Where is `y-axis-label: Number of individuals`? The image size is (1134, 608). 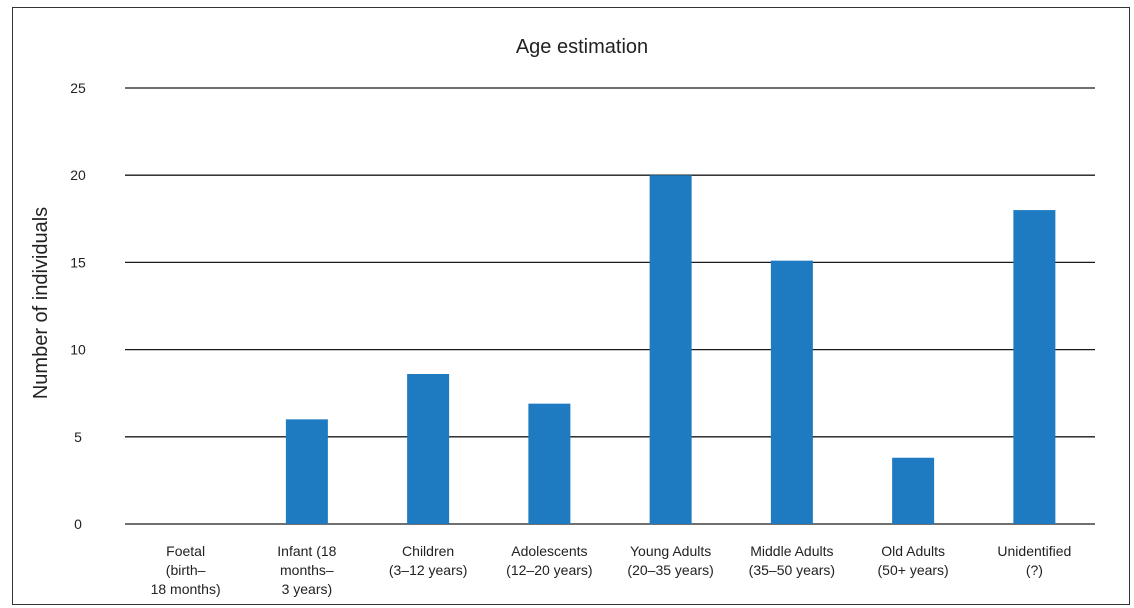
y-axis-label: Number of individuals is located at coordinates (41, 303).